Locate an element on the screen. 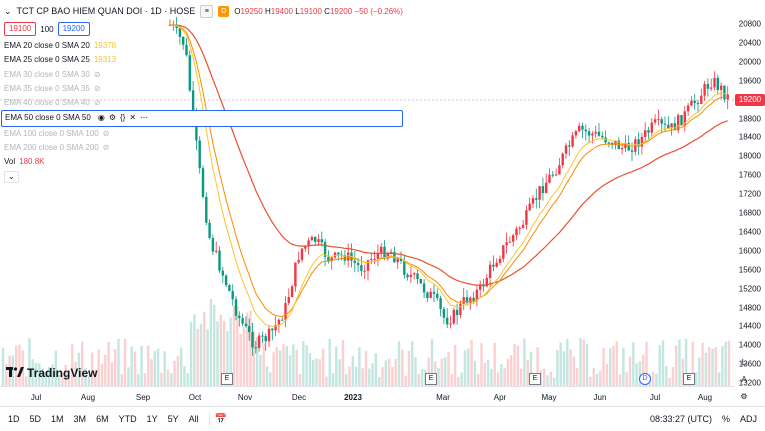 This screenshot has height=431, width=765. indicator-1: EMA 25 close 0 SMA 25 19313 is located at coordinates (203, 60).